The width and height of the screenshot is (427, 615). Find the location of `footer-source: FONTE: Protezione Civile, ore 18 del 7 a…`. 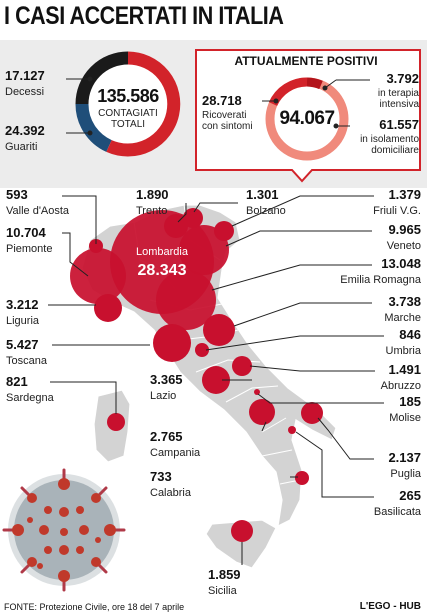

footer-source: FONTE: Protezione Civile, ore 18 del 7 a… is located at coordinates (94, 607).